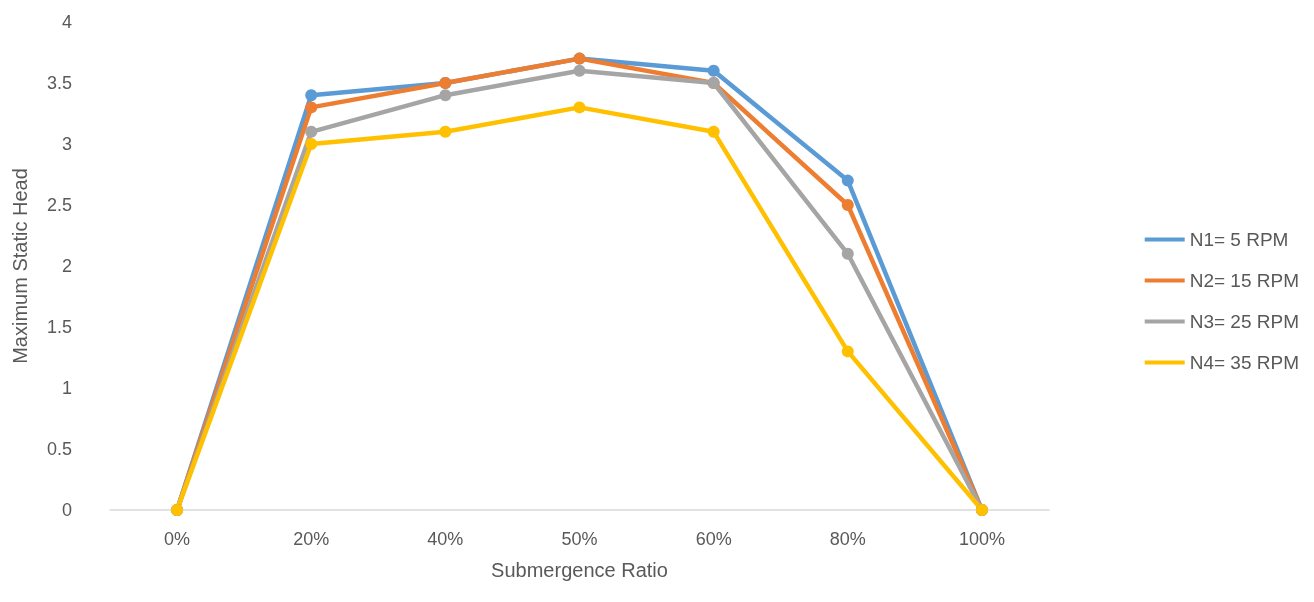  What do you see at coordinates (59, 83) in the screenshot?
I see `y-tick-label: 3.5` at bounding box center [59, 83].